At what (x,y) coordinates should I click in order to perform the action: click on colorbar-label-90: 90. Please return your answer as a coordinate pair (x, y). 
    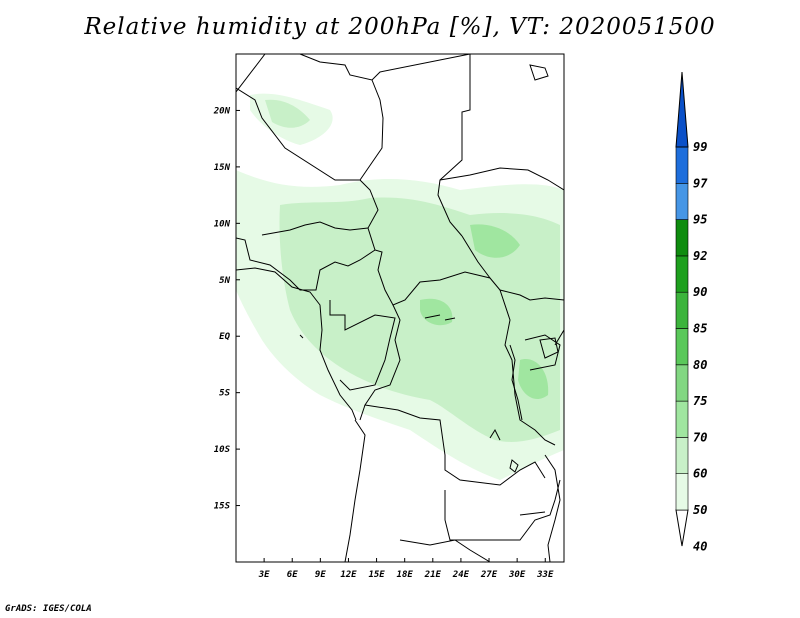
    Looking at the image, I should click on (700, 292).